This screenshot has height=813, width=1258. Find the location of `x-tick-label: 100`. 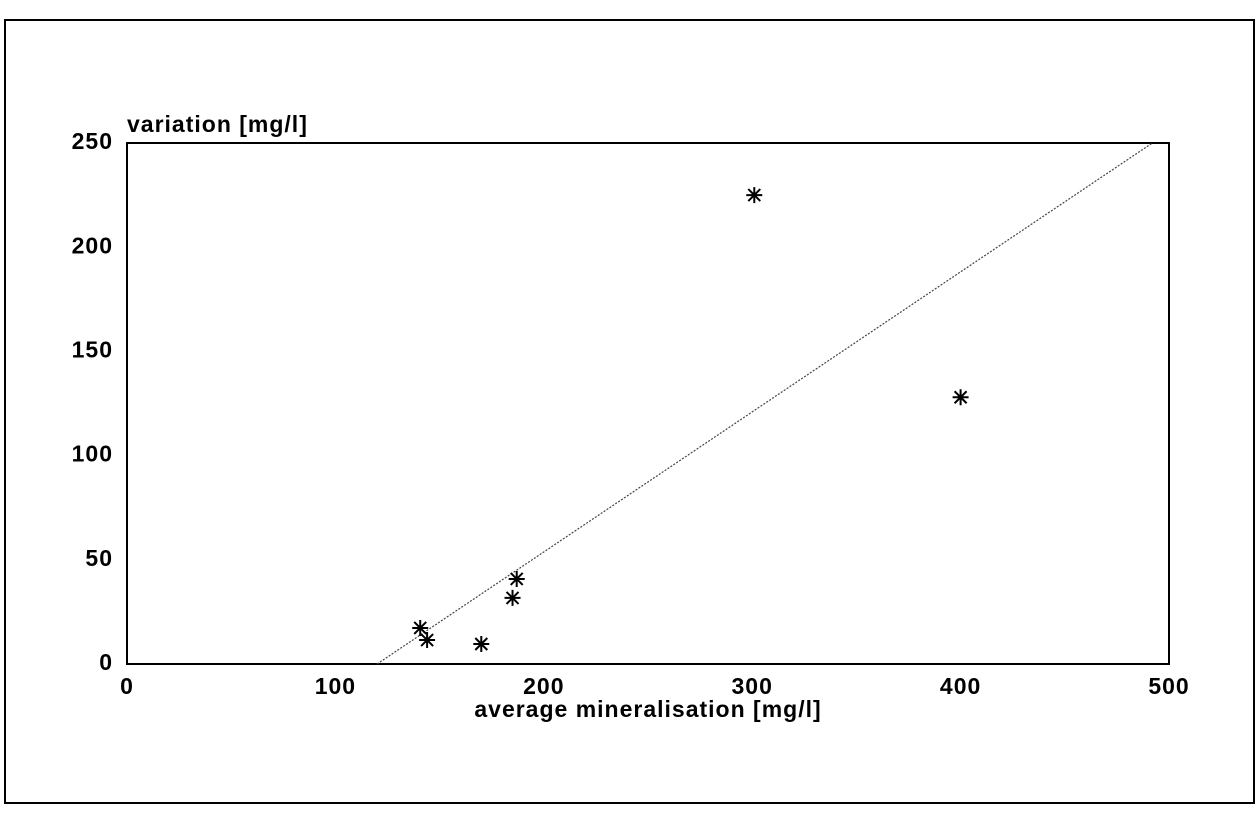

x-tick-label: 100 is located at coordinates (335, 686).